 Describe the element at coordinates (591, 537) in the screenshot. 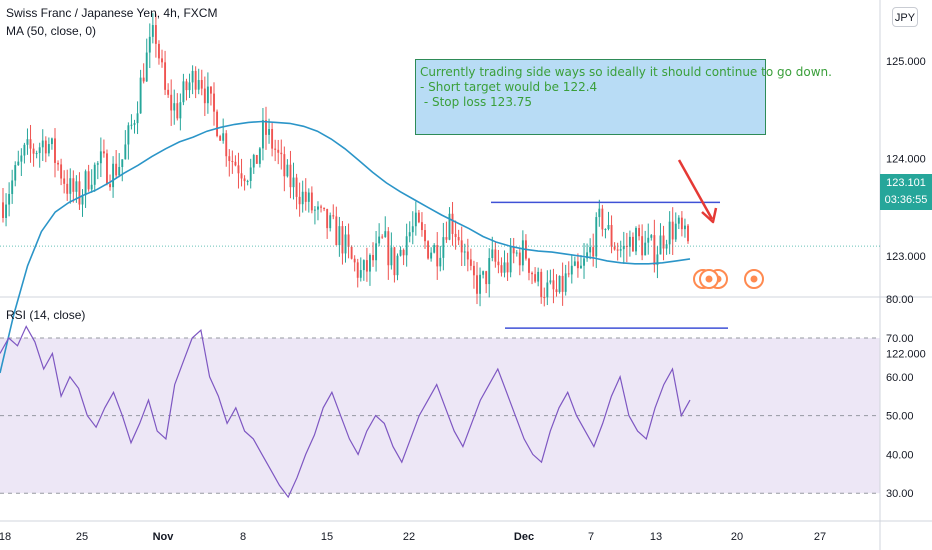

I see `time-axis-tick: 7` at that location.